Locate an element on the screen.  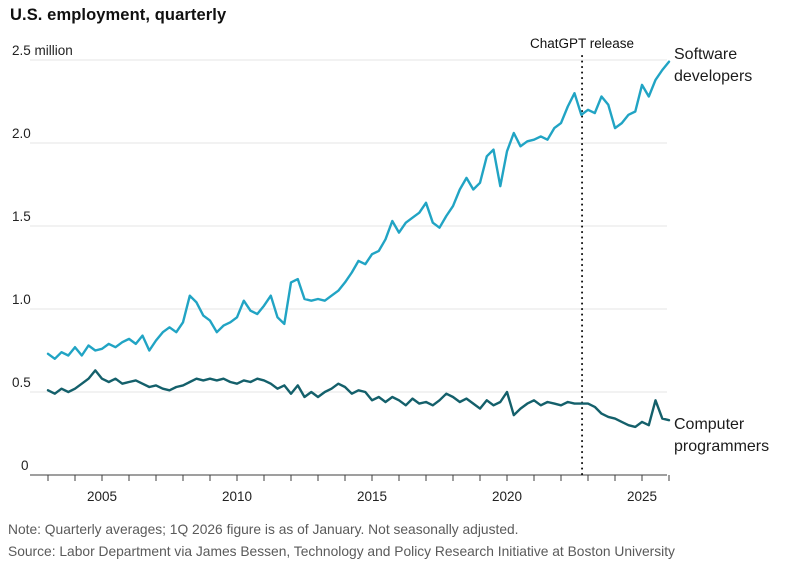
y-tick-label: 2.5 million is located at coordinates (42, 50).